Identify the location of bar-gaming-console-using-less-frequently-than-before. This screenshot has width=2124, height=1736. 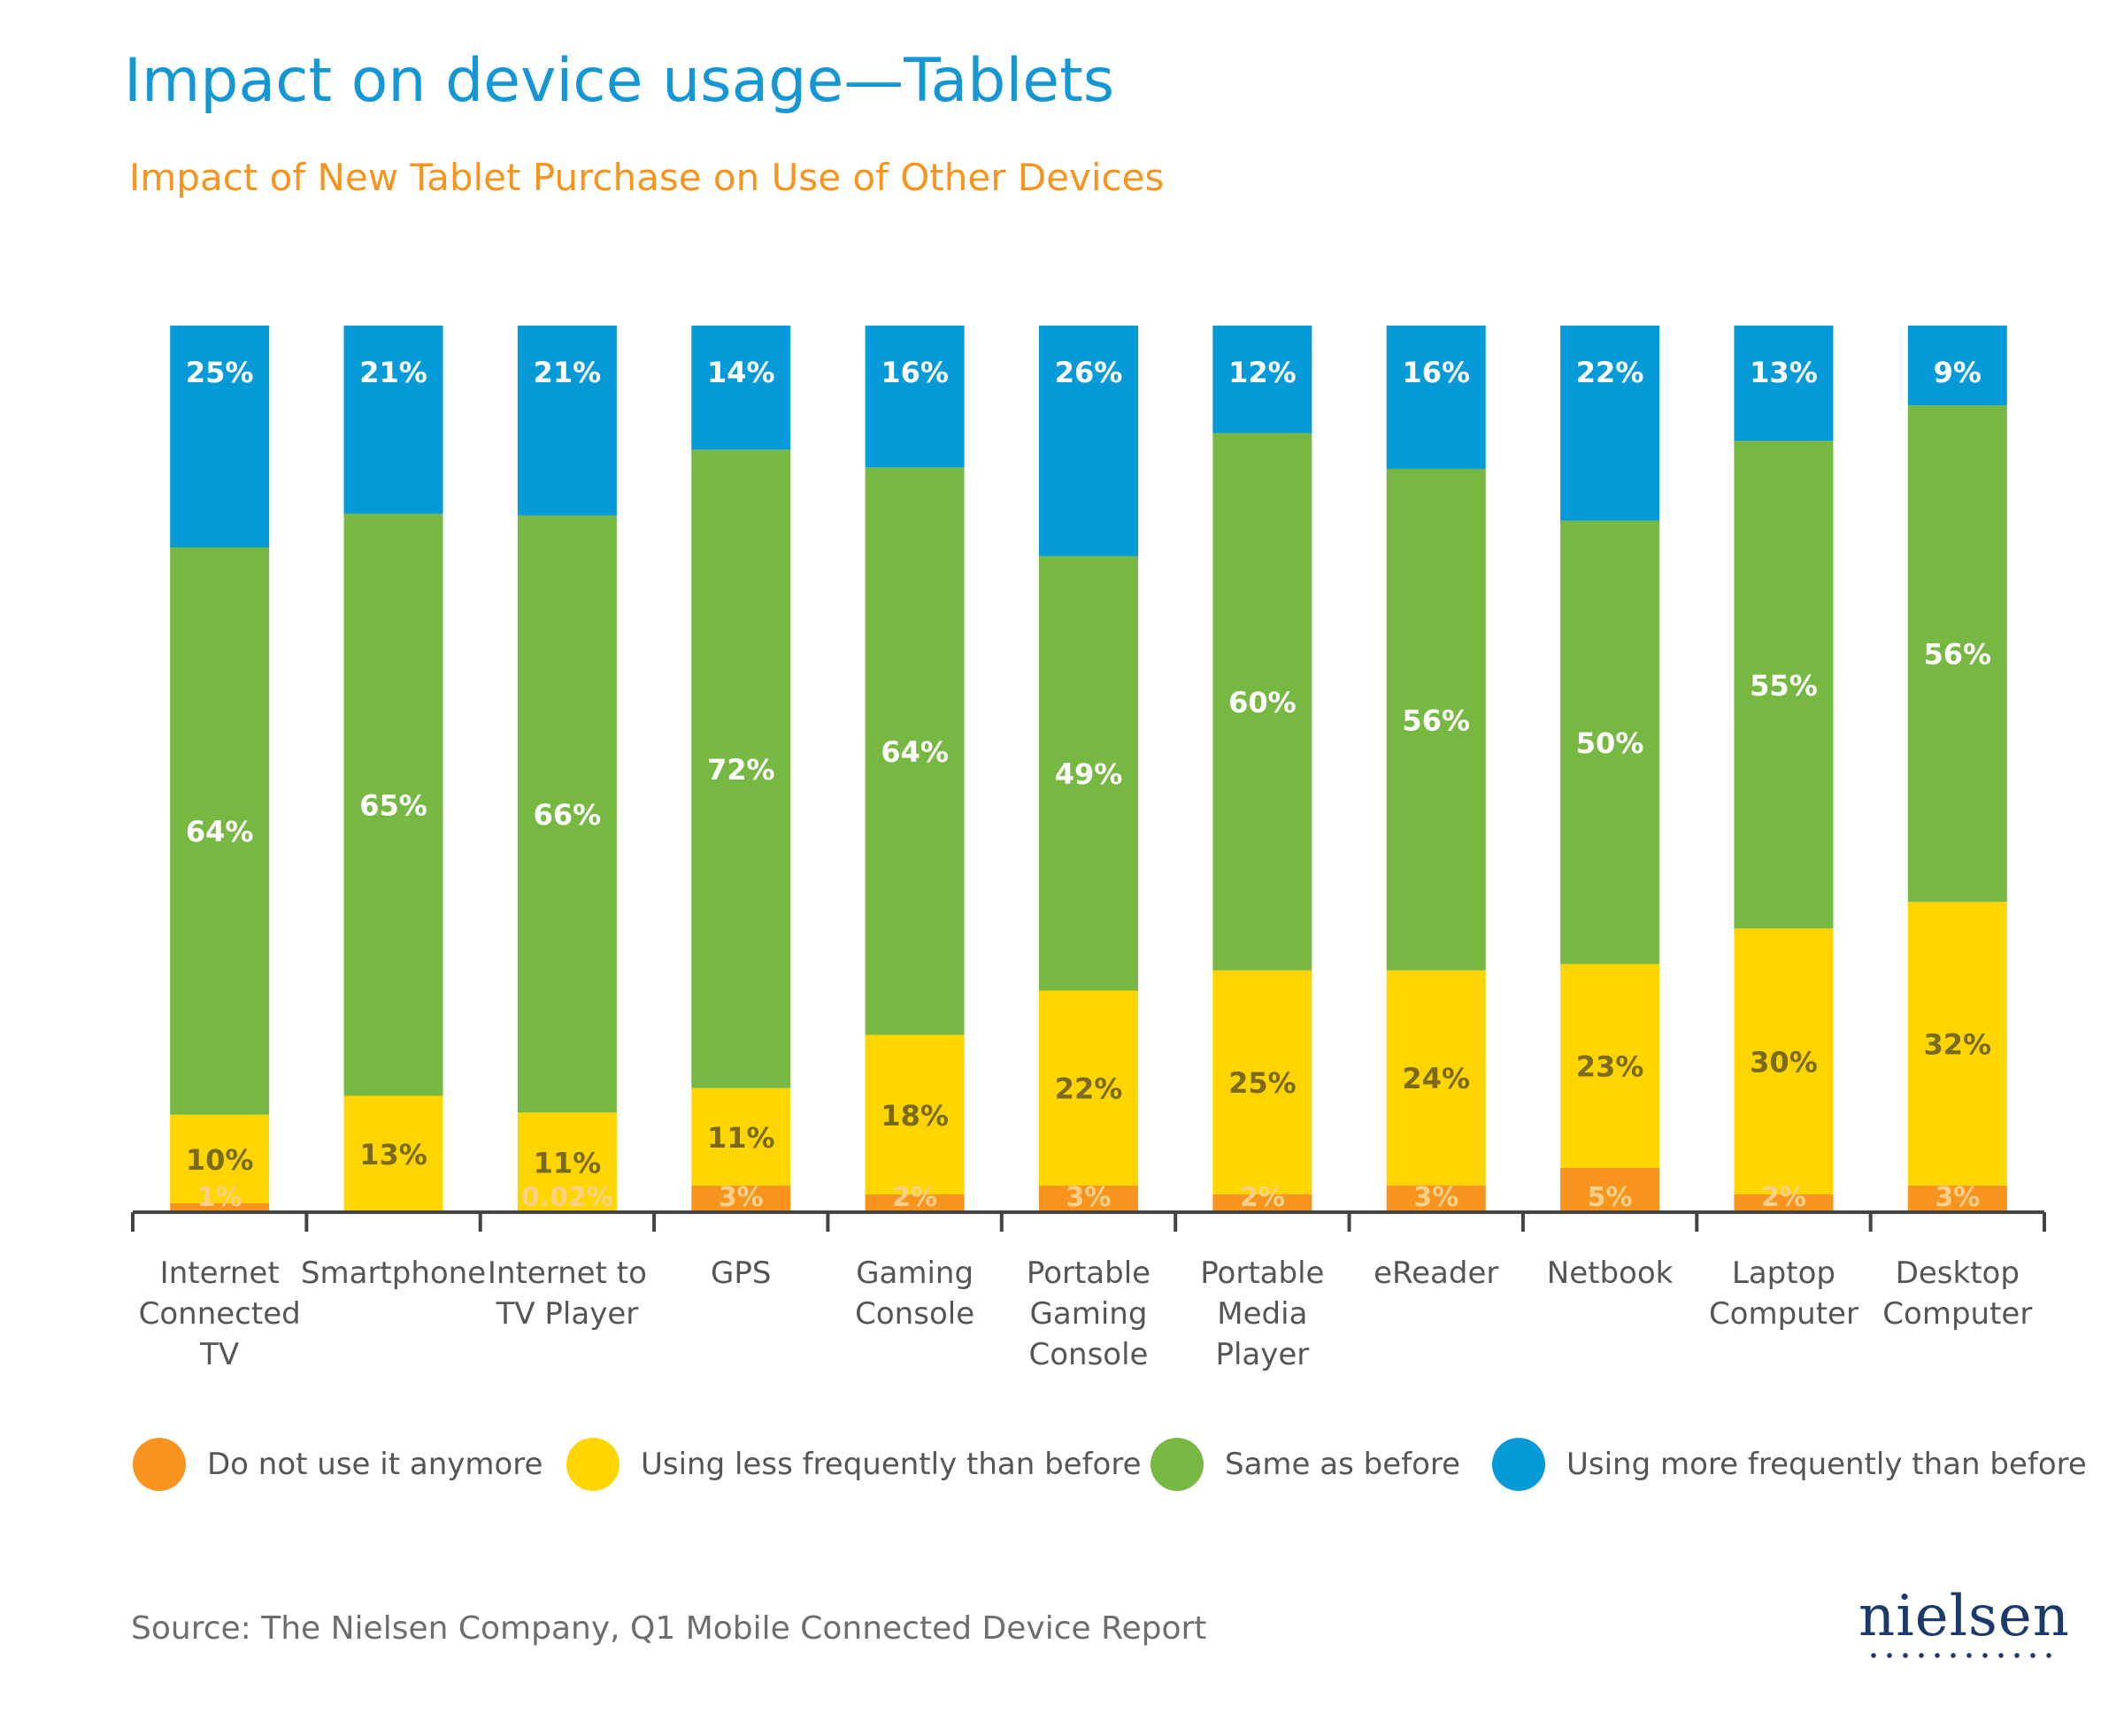
(915, 1114).